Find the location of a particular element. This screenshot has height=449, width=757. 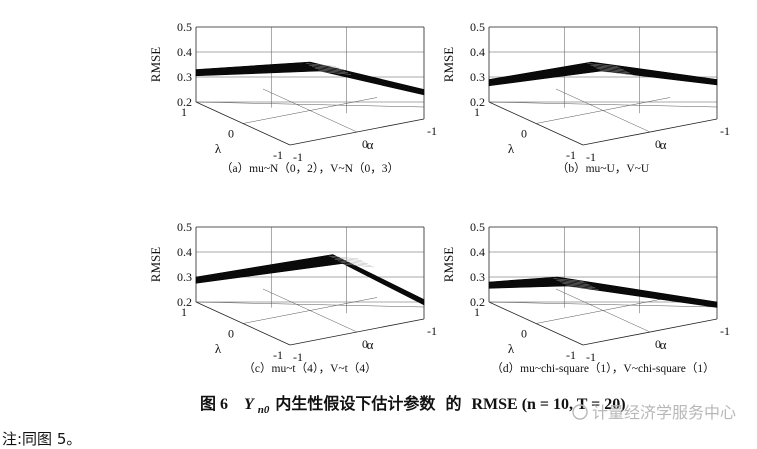

chart-panel-2: 0.5 0.4 0.3 0.2 RMSE 1 0 -1 λ -1 0 -1 α （b）mu~U，V~U is located at coordinates (585, 97).